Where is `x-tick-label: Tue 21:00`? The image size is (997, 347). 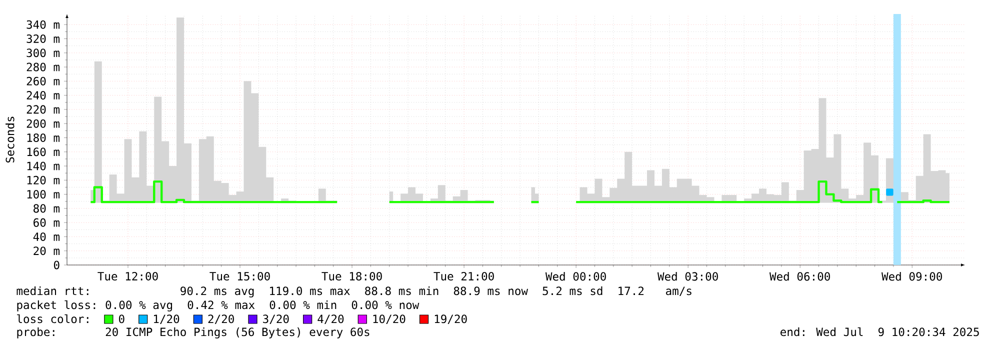 x-tick-label: Tue 21:00 is located at coordinates (464, 276).